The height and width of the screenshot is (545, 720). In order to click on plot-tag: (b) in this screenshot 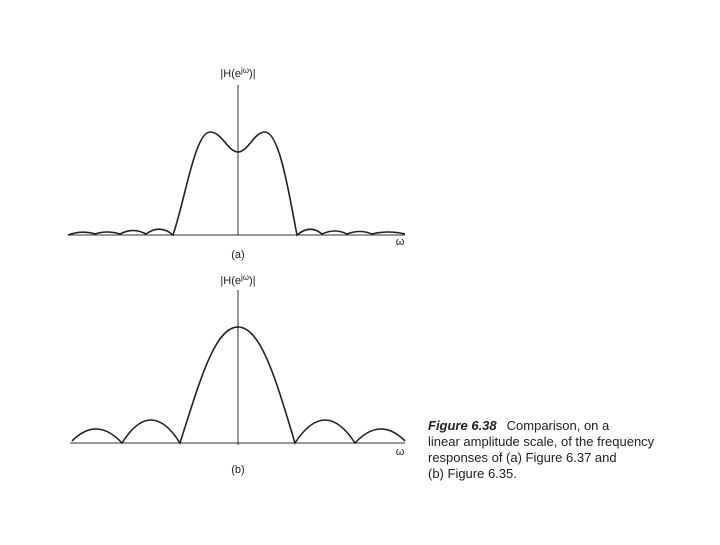, I will do `click(237, 470)`.